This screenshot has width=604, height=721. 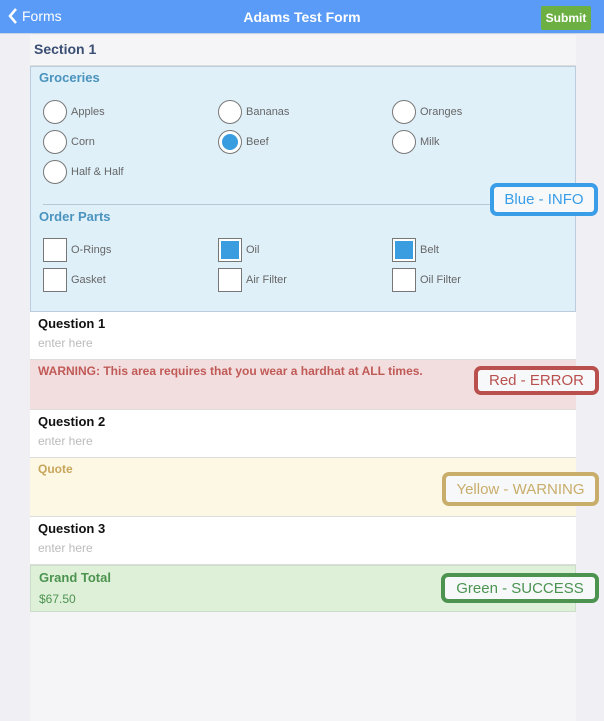 What do you see at coordinates (57, 599) in the screenshot?
I see `grand-total-value: $67.50` at bounding box center [57, 599].